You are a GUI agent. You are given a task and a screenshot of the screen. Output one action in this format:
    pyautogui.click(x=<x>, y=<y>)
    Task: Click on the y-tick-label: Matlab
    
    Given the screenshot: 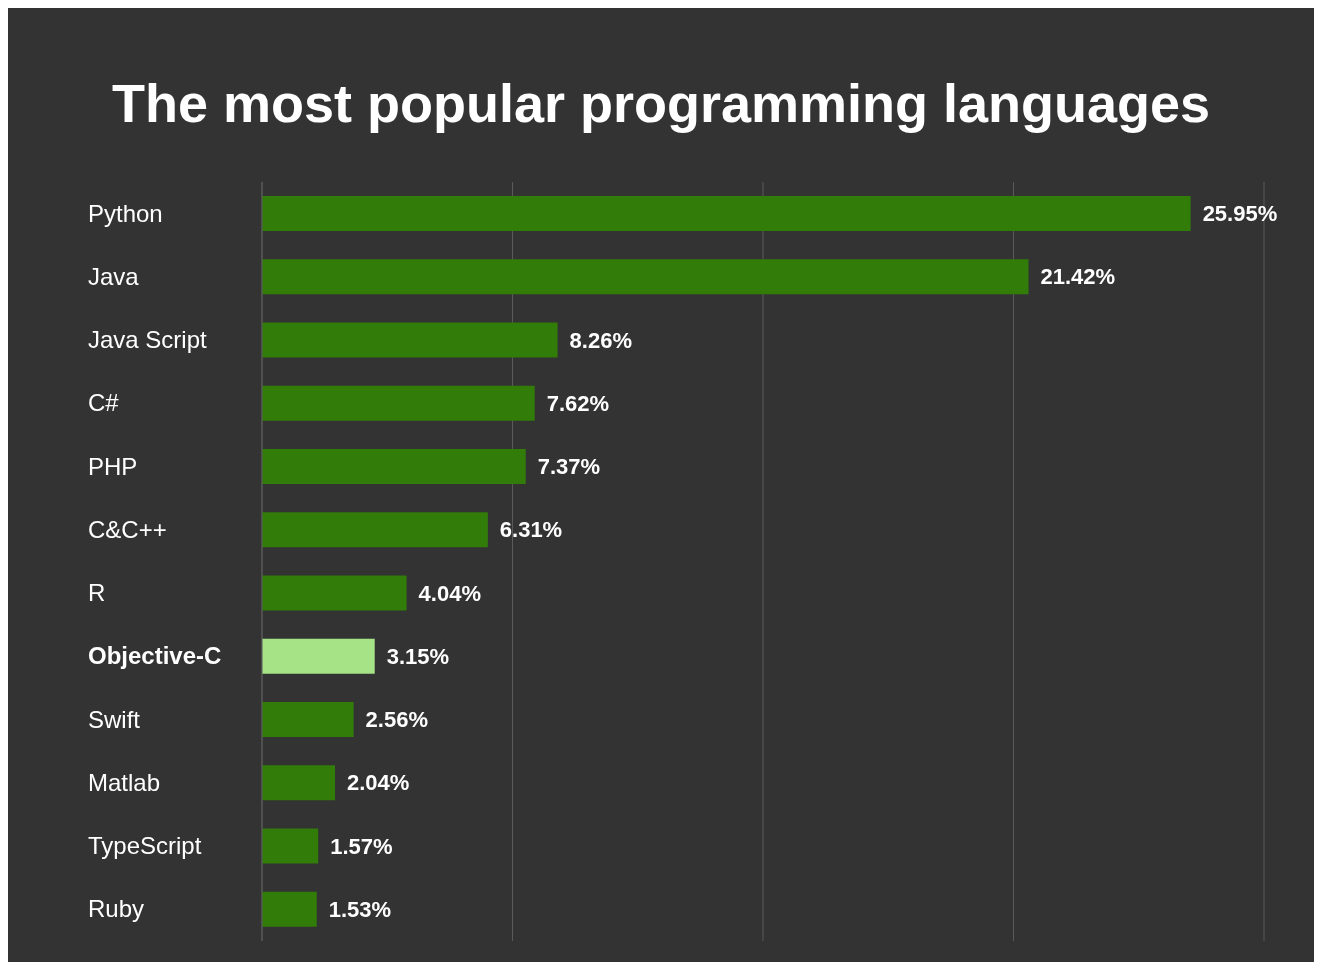 What is the action you would take?
    pyautogui.click(x=124, y=782)
    